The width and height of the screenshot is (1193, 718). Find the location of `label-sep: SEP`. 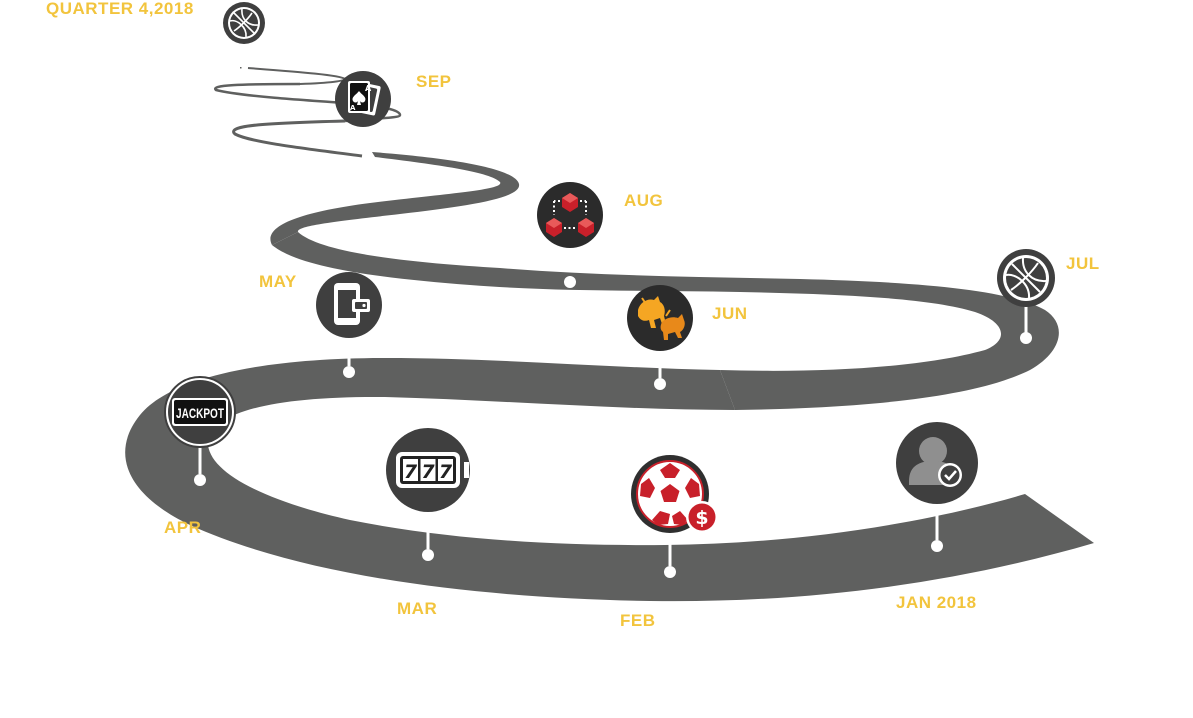

label-sep: SEP is located at coordinates (434, 81).